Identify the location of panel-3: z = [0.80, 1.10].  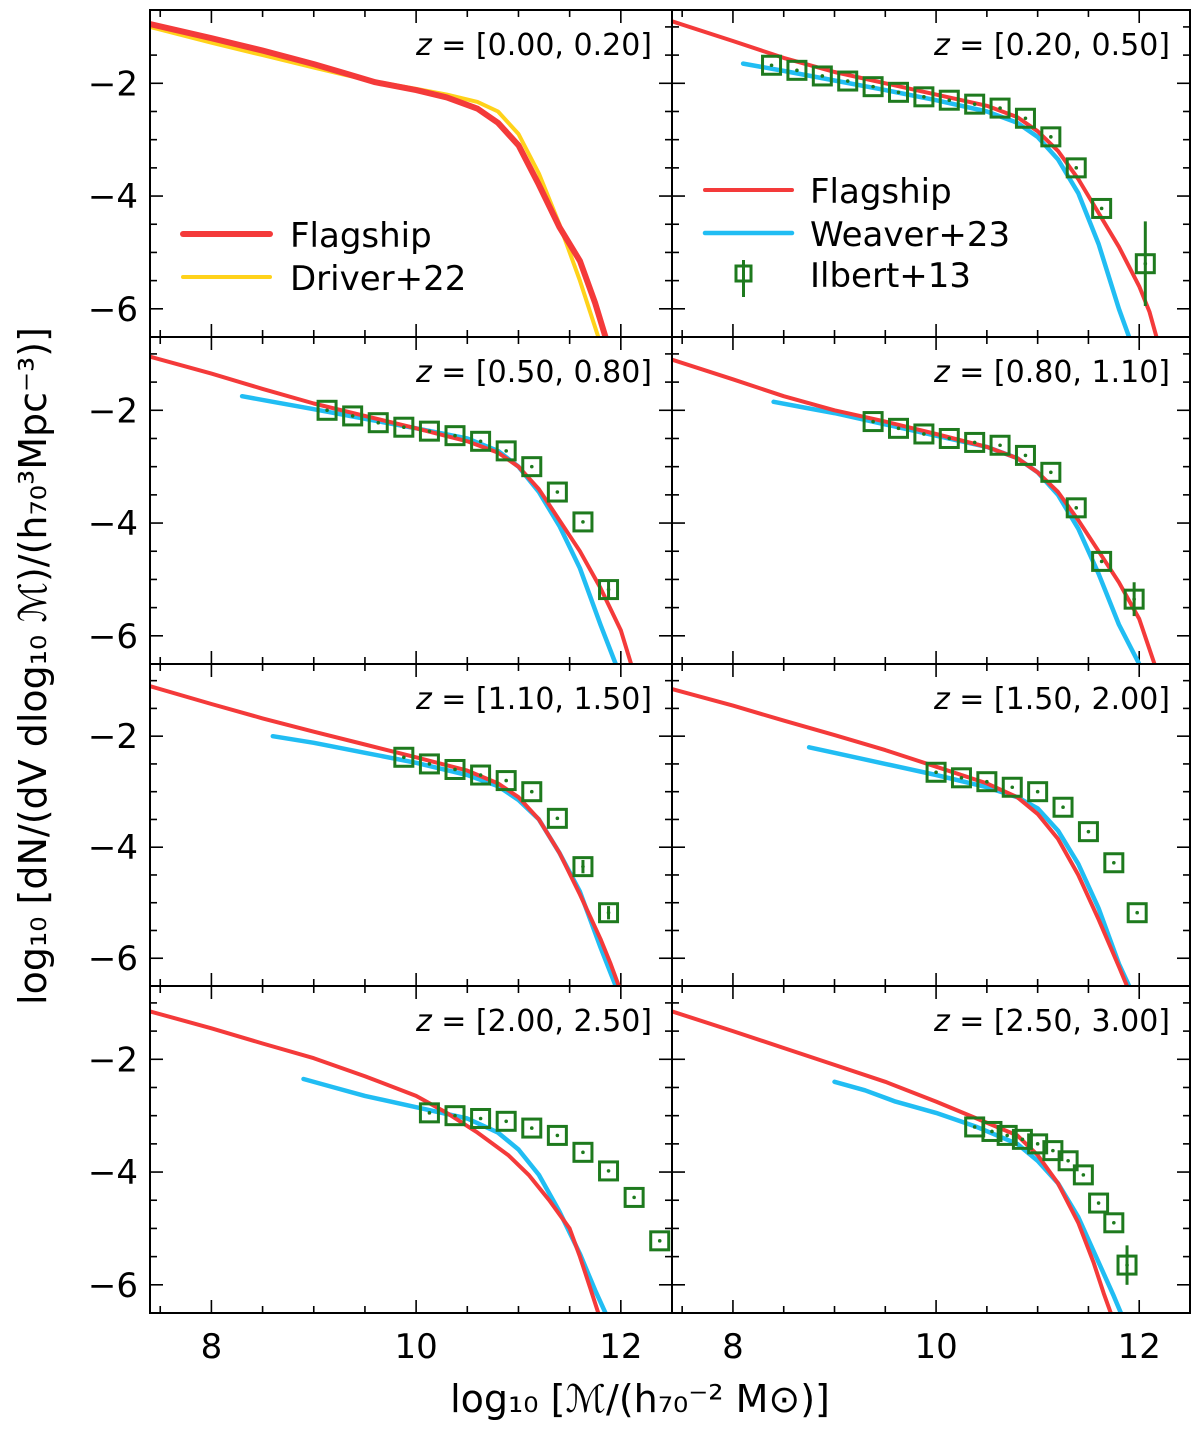
(931, 500).